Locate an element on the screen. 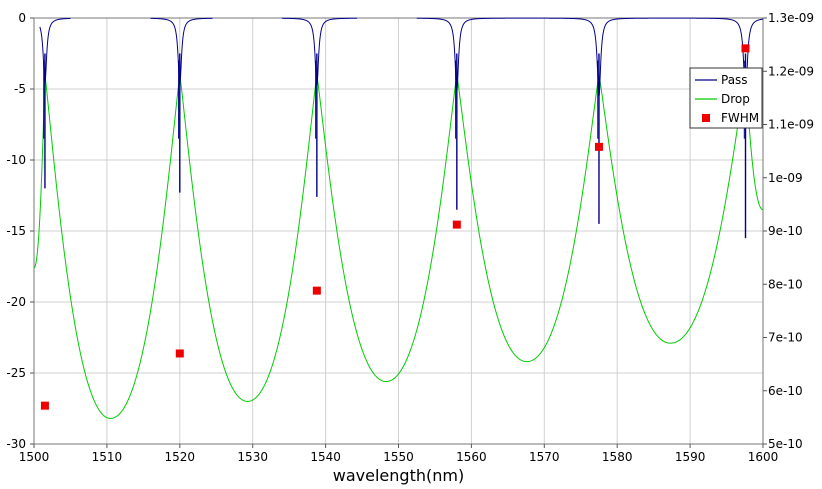 Image resolution: width=822 pixels, height=489 pixels. y-axis-left: 0 -5 -10 -15 -20 -25 -30 is located at coordinates (20, 231).